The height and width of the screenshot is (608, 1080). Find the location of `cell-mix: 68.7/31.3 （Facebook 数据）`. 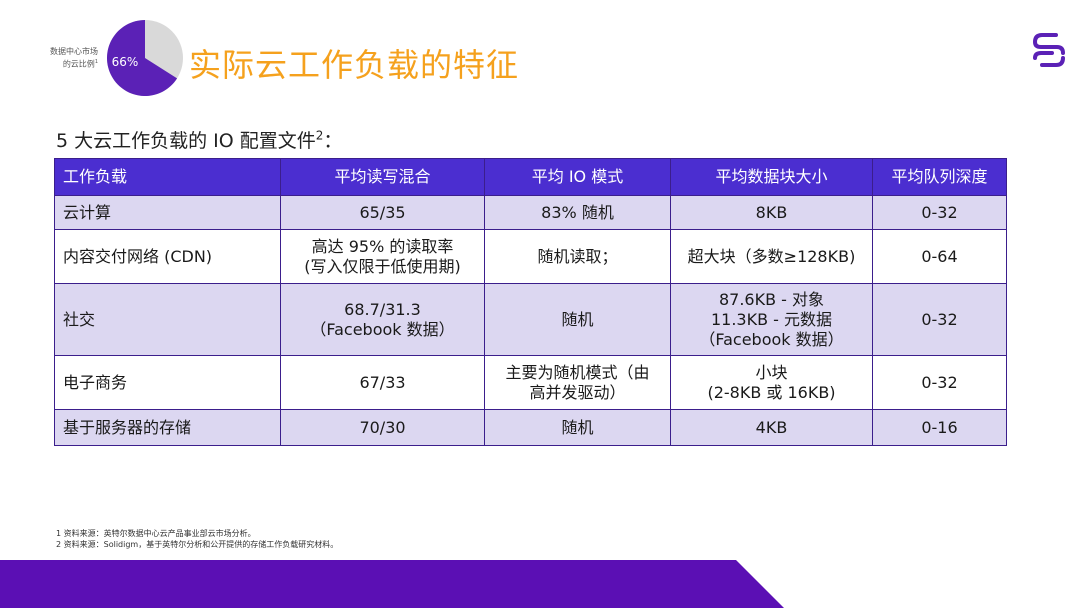

cell-mix: 68.7/31.3 （Facebook 数据） is located at coordinates (382, 319).